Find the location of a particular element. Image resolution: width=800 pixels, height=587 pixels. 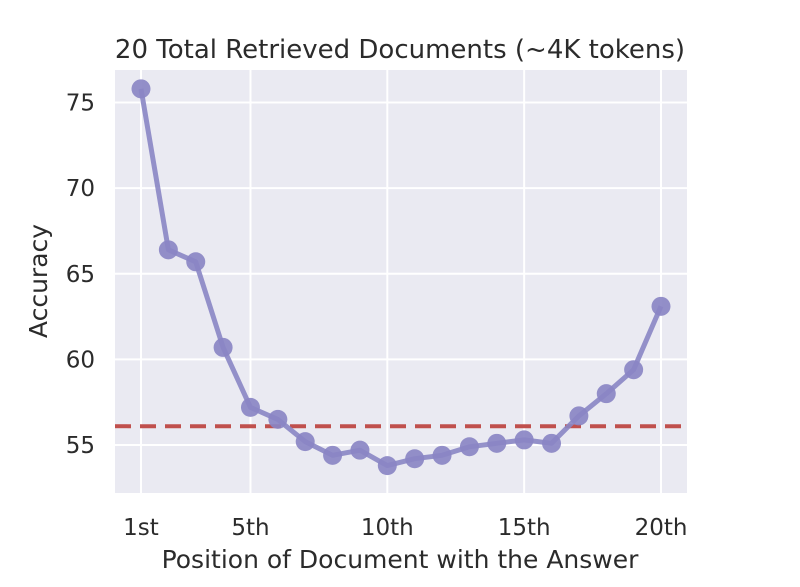

y-tick-label: 65 is located at coordinates (80, 275).